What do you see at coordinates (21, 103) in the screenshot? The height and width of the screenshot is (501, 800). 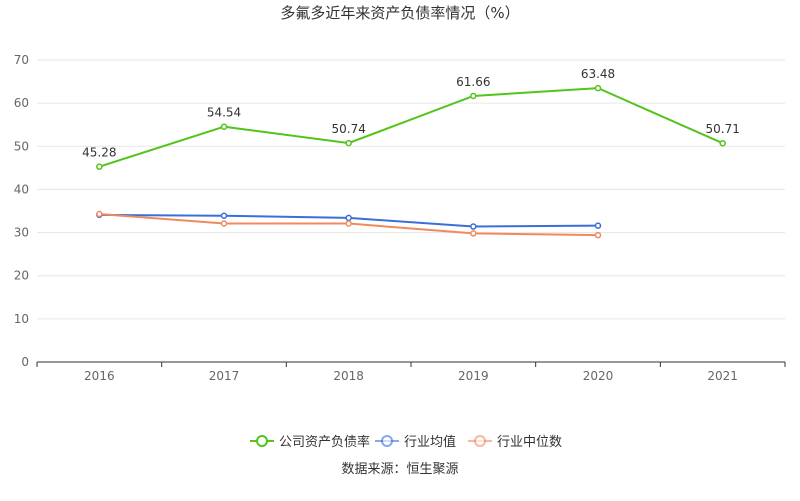 I see `y-tick-label: 60` at bounding box center [21, 103].